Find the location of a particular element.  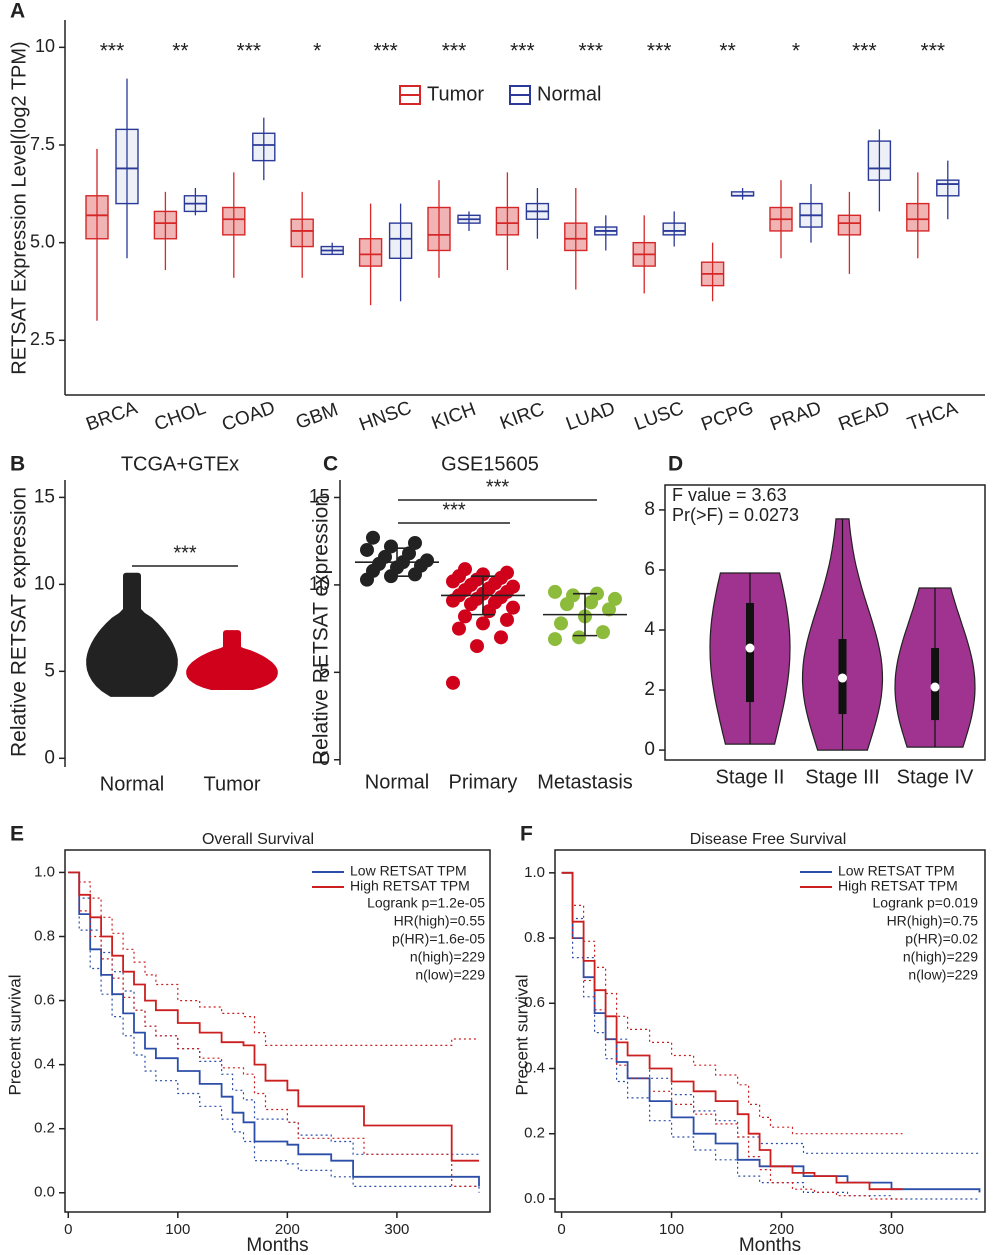

y-tick-label: 1.0 is located at coordinates (534, 872).